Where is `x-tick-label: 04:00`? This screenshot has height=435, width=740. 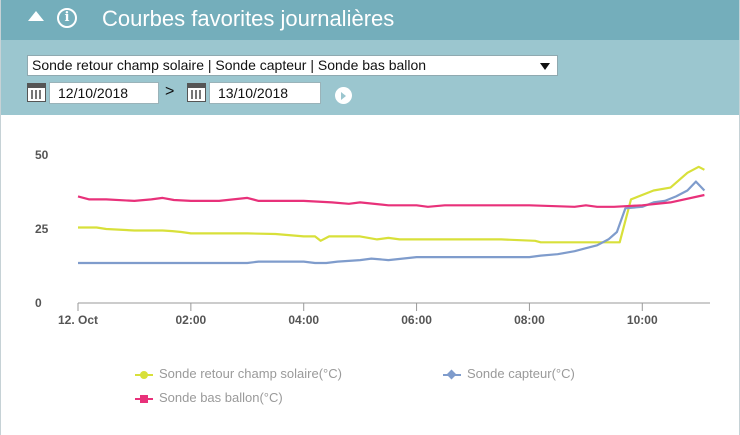 x-tick-label: 04:00 is located at coordinates (303, 319).